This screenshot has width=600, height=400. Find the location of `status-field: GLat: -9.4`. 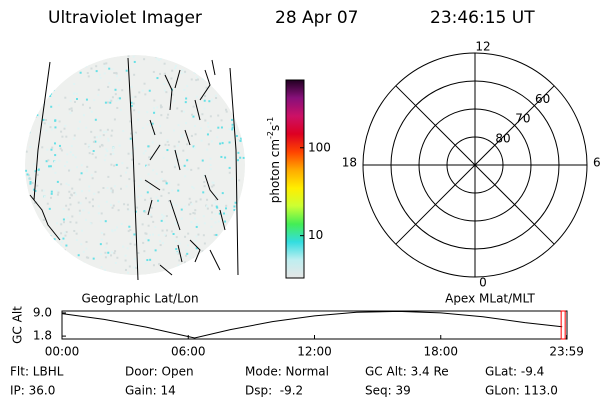

status-field: GLat: -9.4 is located at coordinates (514, 372).